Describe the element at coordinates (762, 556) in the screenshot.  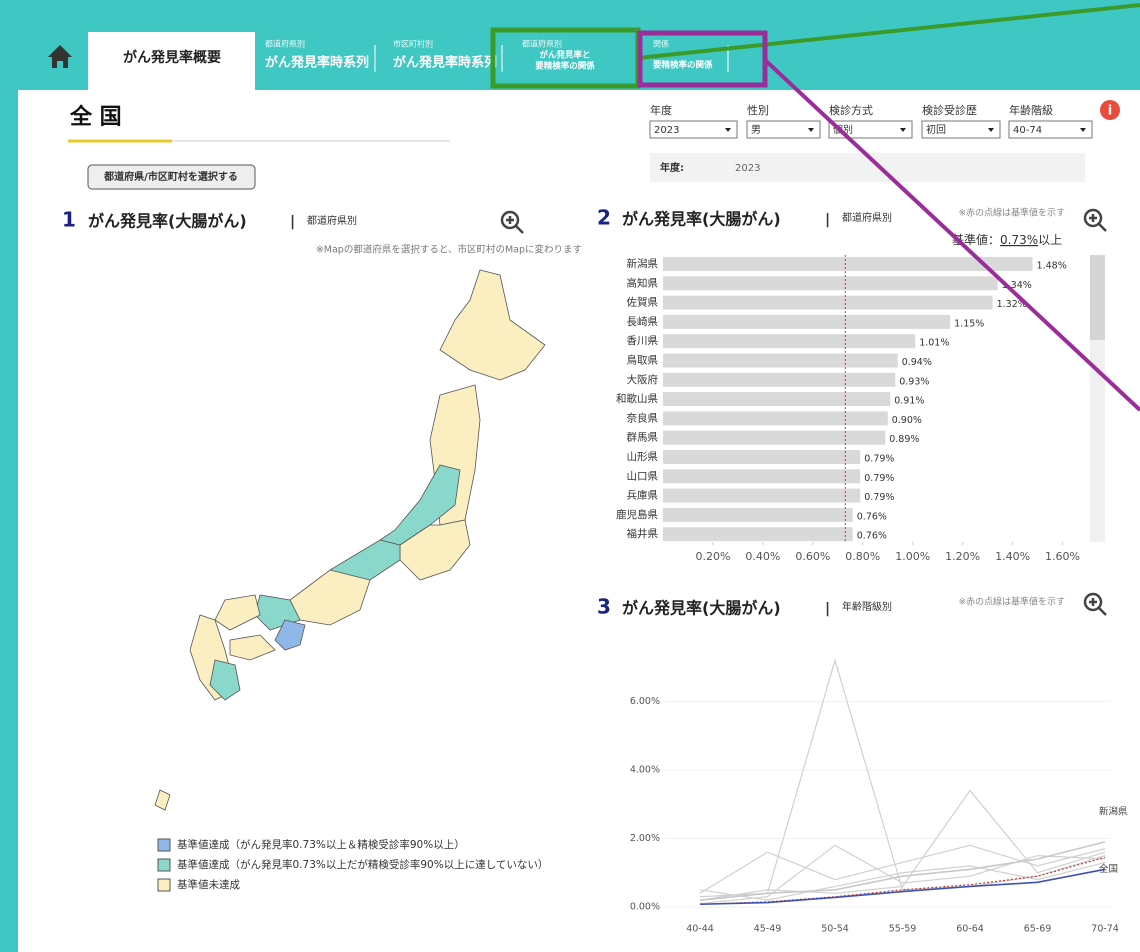
I see `x-tick-label: 0.40%` at that location.